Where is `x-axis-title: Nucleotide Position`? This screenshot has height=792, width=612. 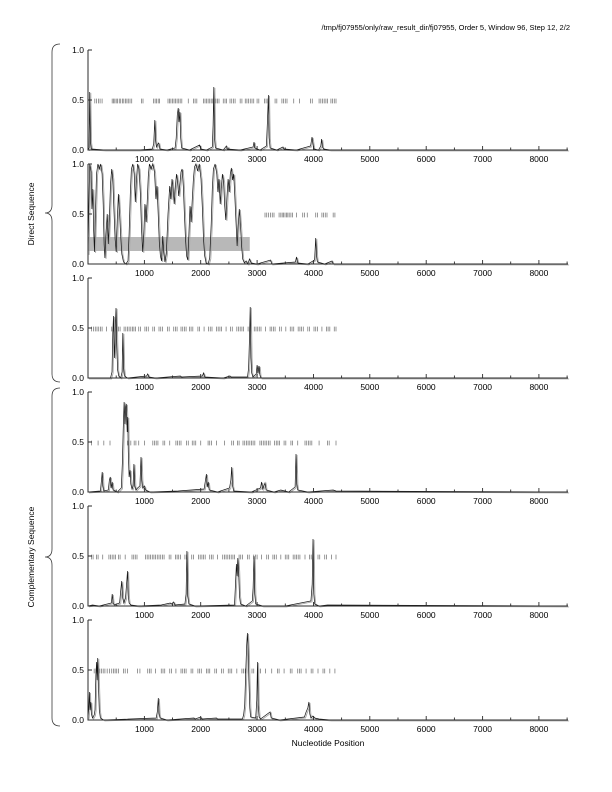 x-axis-title: Nucleotide Position is located at coordinates (328, 743).